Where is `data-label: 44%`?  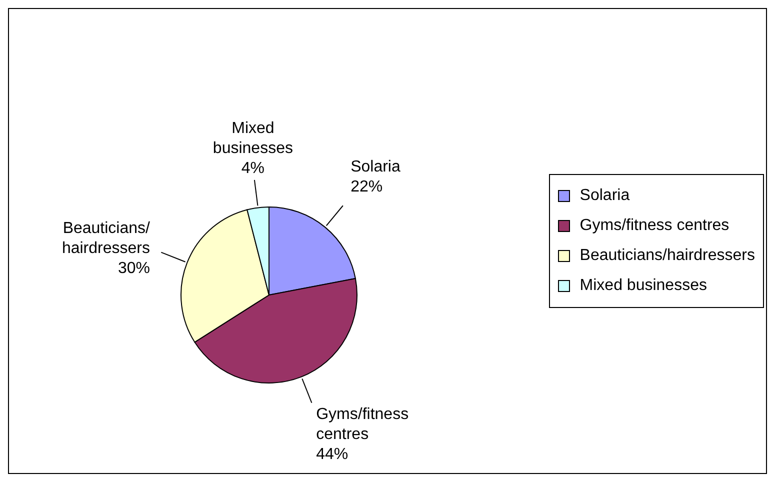 data-label: 44% is located at coordinates (332, 455).